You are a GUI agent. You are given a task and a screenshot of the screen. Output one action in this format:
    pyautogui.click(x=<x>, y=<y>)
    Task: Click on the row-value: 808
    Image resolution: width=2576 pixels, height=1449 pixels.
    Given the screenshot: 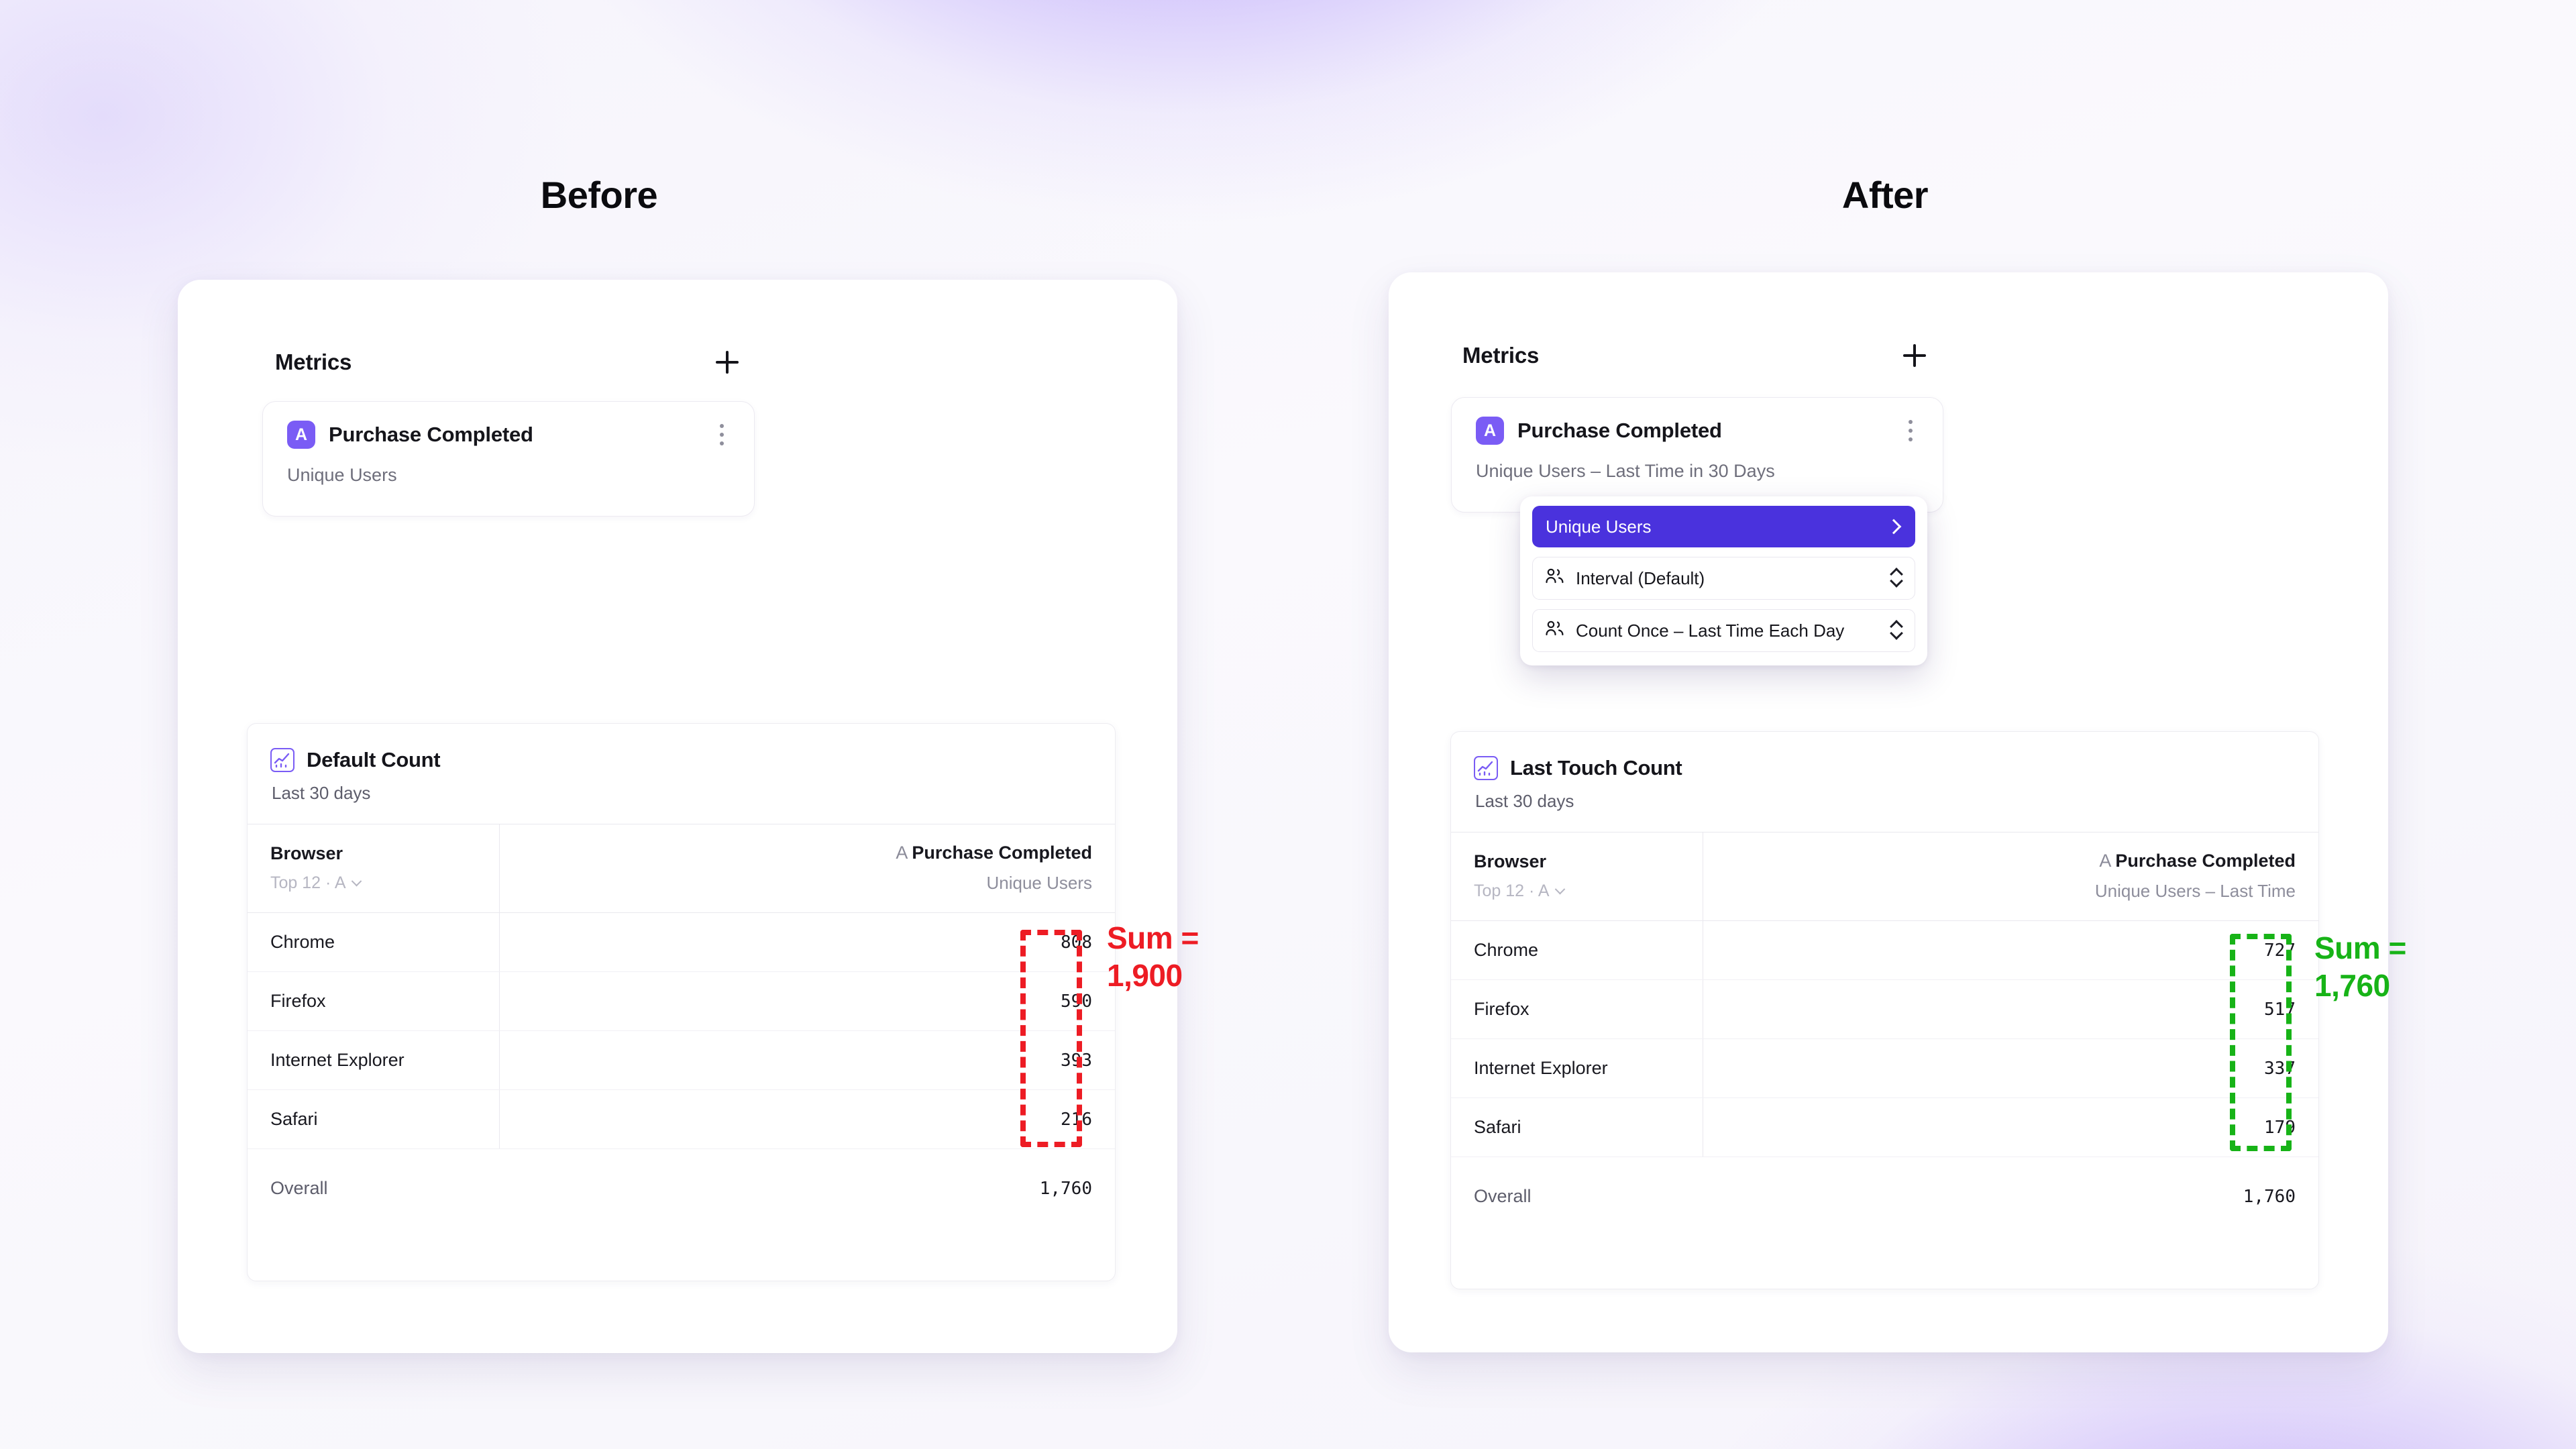 What is the action you would take?
    pyautogui.click(x=807, y=942)
    